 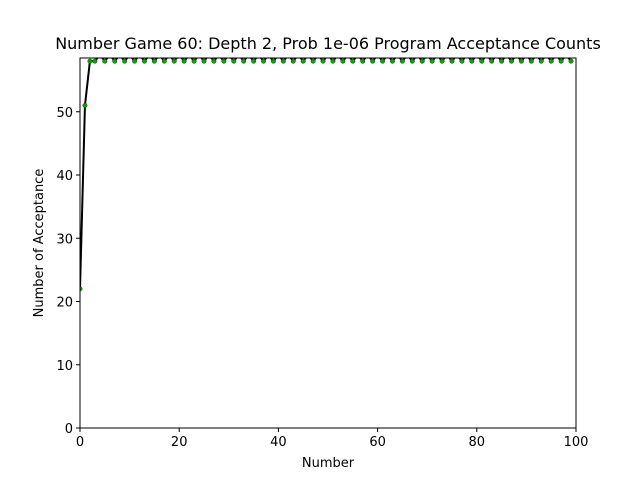 What do you see at coordinates (64, 176) in the screenshot?
I see `y-tick-label: 40` at bounding box center [64, 176].